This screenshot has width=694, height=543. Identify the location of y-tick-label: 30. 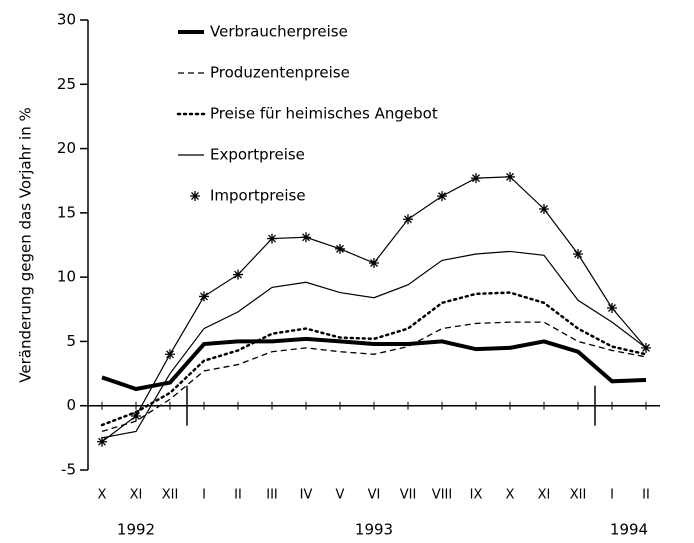
(66, 20).